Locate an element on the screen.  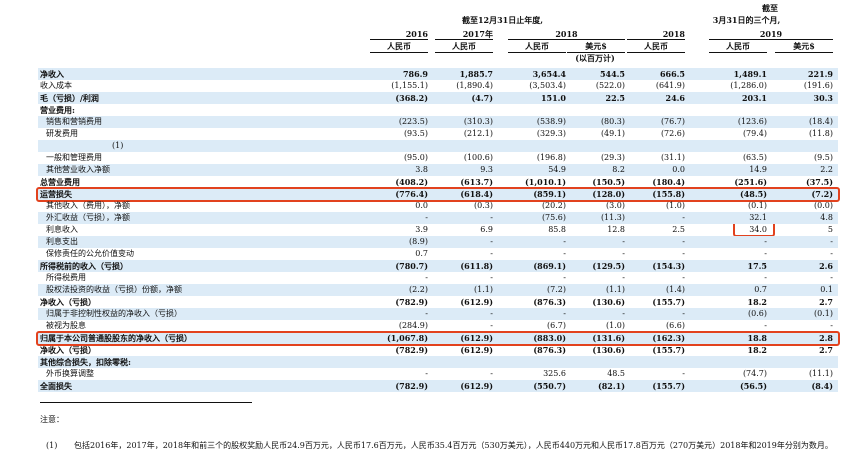
cell-value: 0.0 is located at coordinates (421, 205).